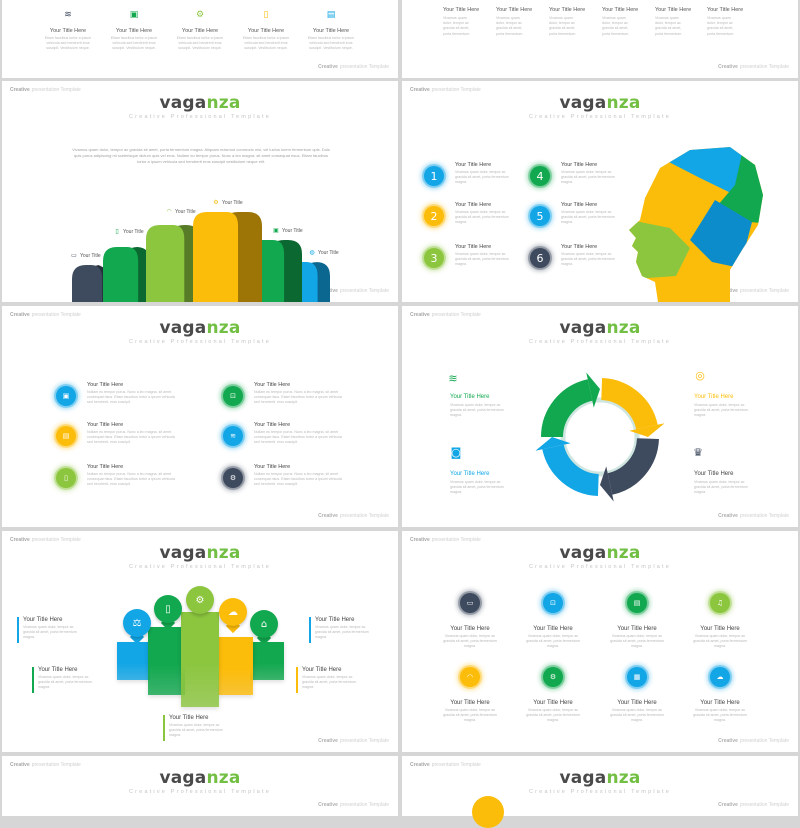 The width and height of the screenshot is (800, 828). I want to click on rss-icon: ≋, so click(68, 14).